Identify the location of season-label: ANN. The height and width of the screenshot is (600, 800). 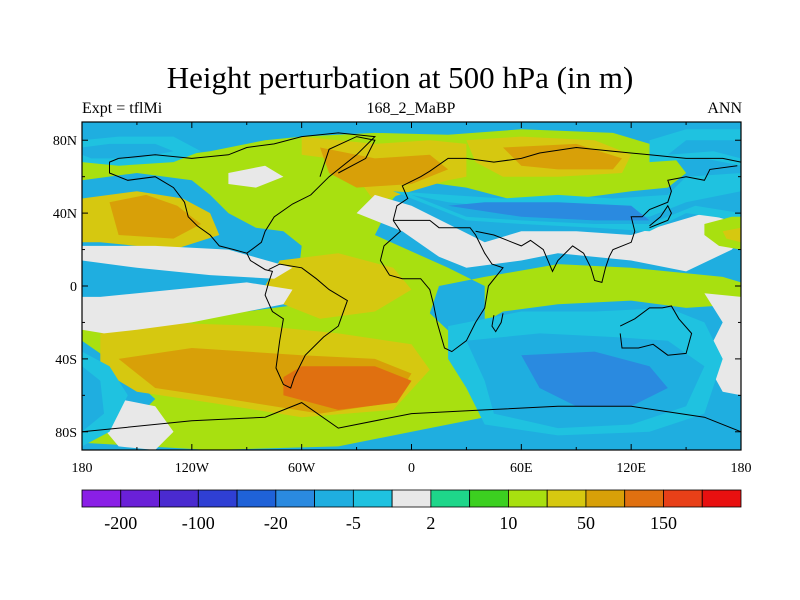
(724, 108).